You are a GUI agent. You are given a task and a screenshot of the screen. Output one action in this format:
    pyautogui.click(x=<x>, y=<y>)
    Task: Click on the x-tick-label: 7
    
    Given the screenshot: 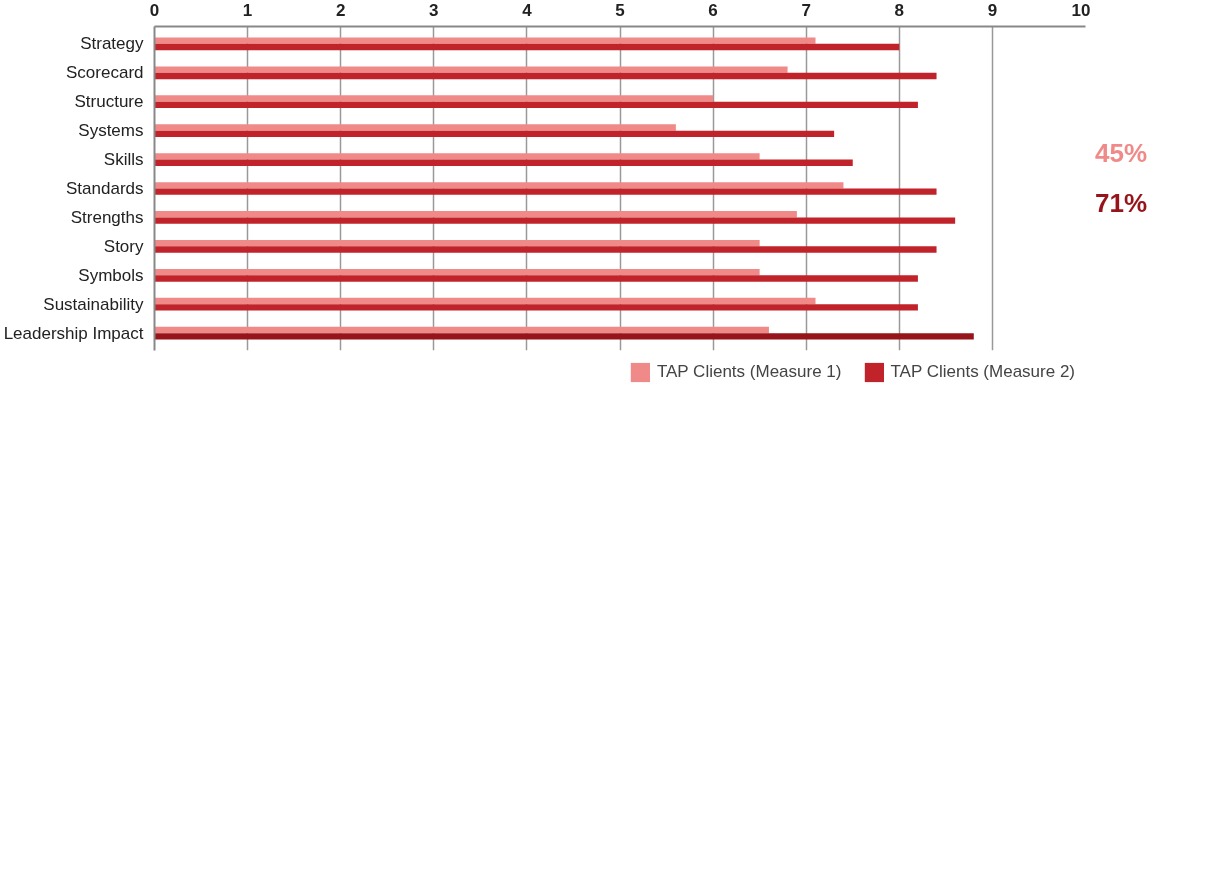 What is the action you would take?
    pyautogui.click(x=806, y=10)
    